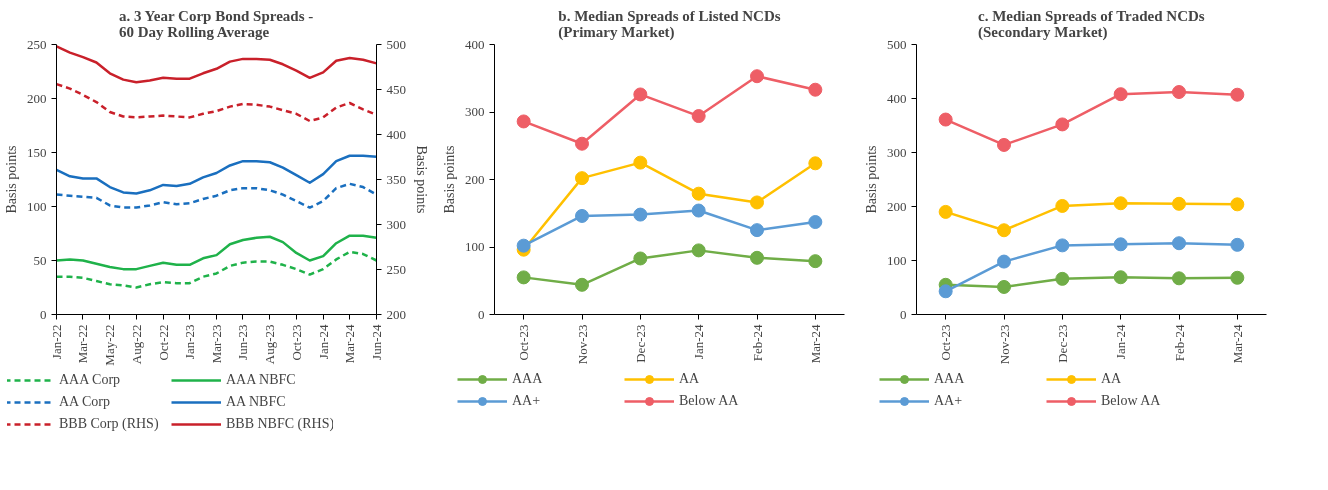 The image size is (1328, 490). I want to click on x-tick-label: Jun-24, so click(376, 342).